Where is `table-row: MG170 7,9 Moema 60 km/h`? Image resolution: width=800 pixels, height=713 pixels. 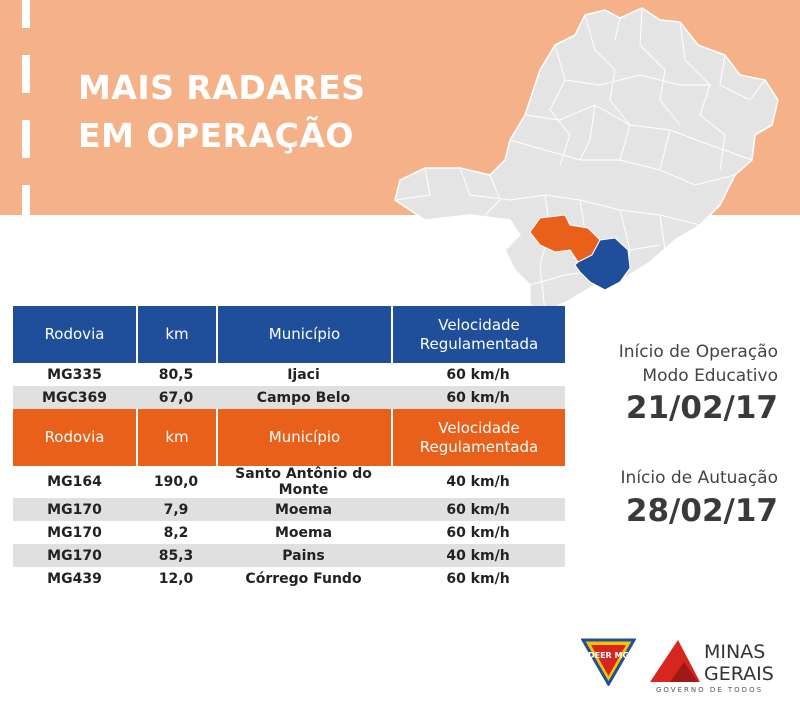 table-row: MG170 7,9 Moema 60 km/h is located at coordinates (289, 509).